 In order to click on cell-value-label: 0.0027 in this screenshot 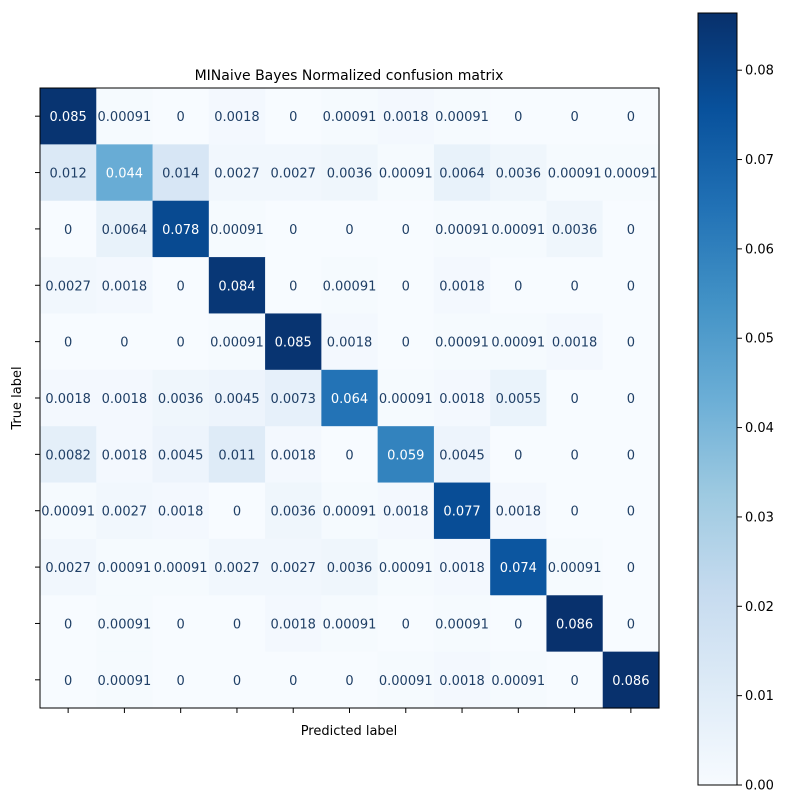, I will do `click(68, 568)`.